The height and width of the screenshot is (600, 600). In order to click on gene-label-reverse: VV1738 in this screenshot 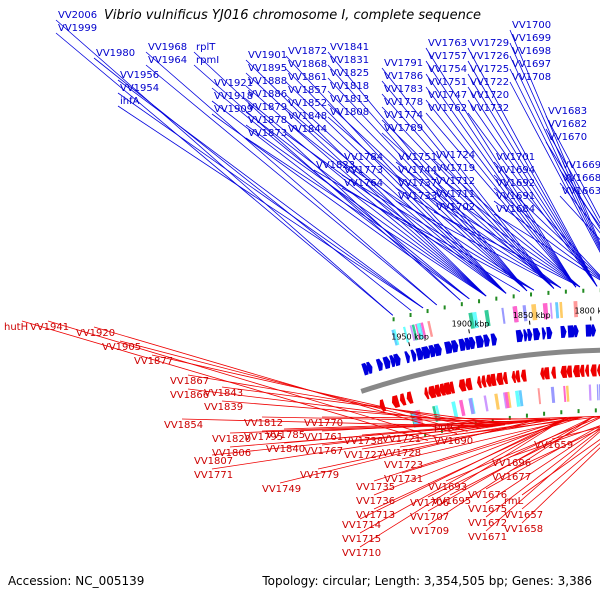, I will do `click(363, 441)`.